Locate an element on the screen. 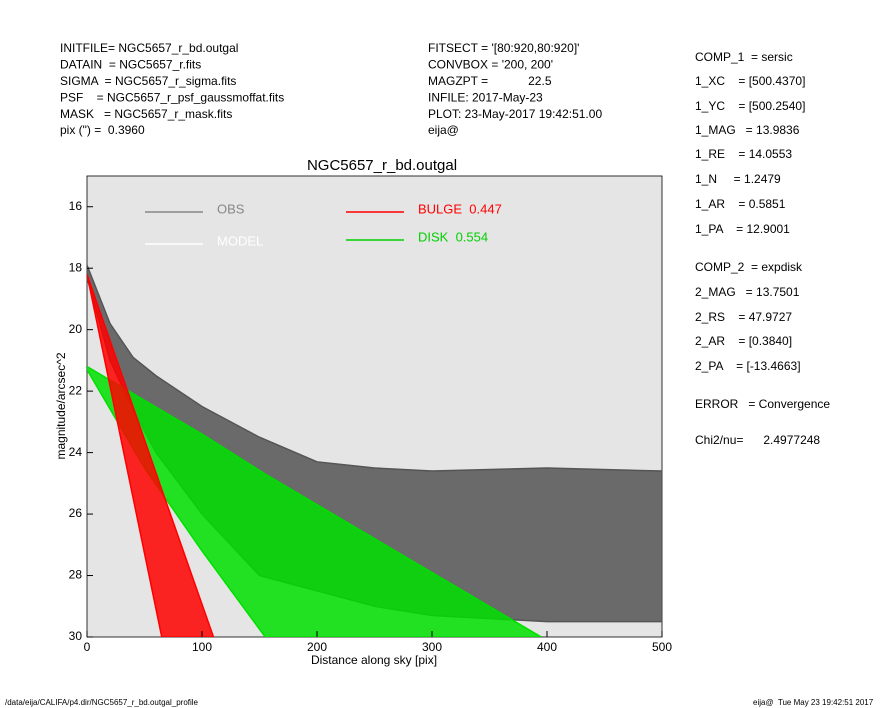 This screenshot has width=885, height=708. legend-label: DISK 0.554 is located at coordinates (453, 236).